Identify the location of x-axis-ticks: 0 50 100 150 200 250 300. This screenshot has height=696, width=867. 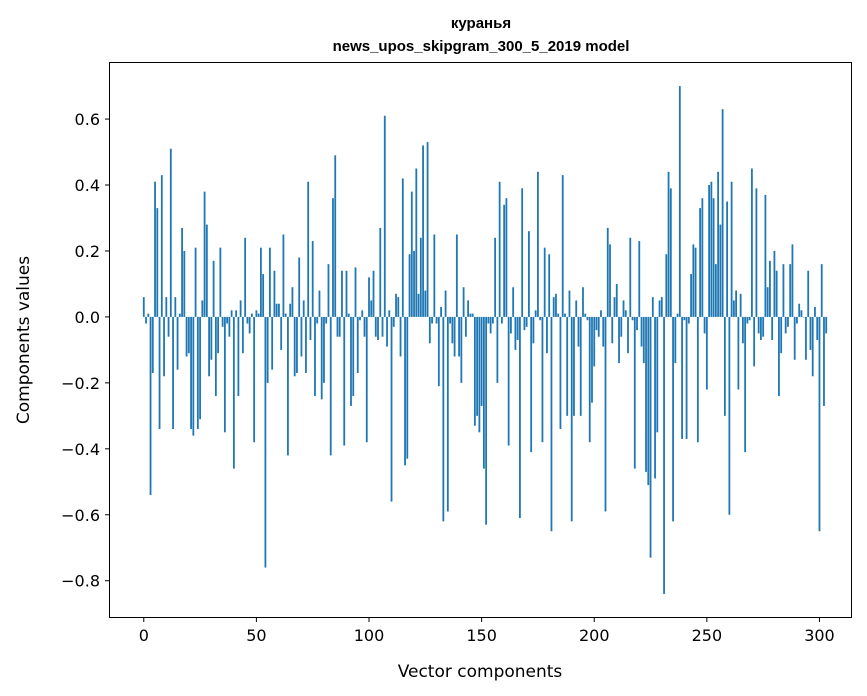
(487, 631).